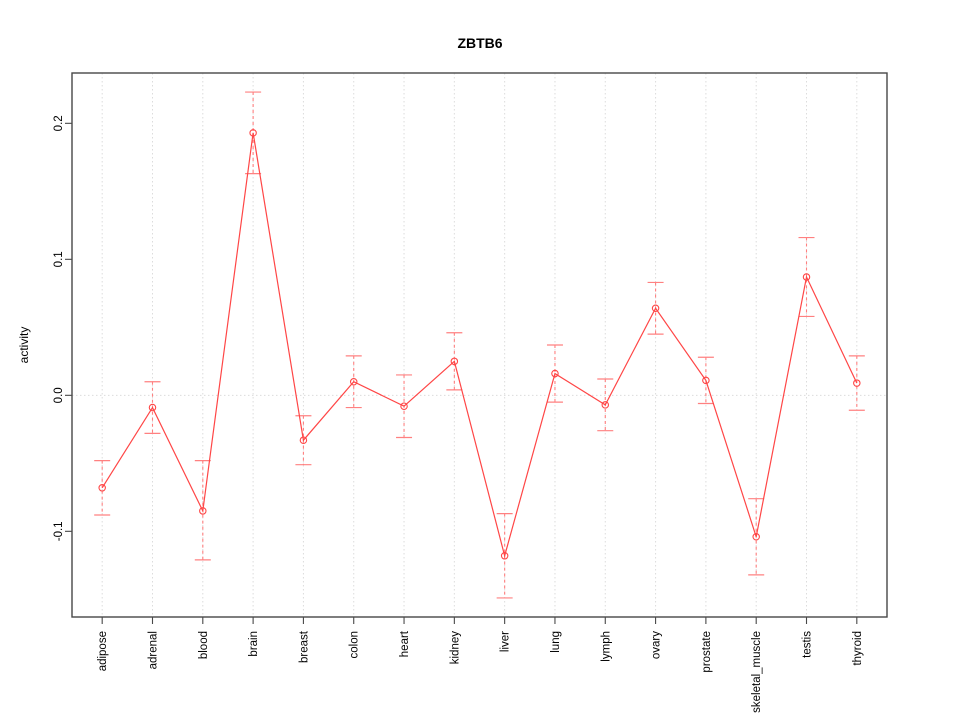 Image resolution: width=960 pixels, height=720 pixels. I want to click on x-category-label: lymph, so click(606, 646).